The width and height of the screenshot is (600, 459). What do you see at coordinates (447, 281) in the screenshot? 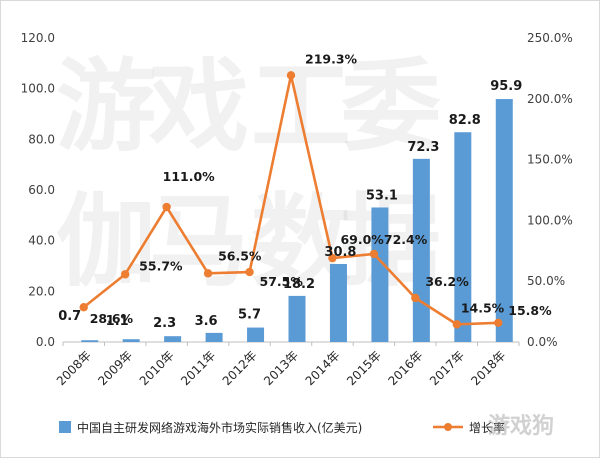
I see `growth-value-label: 36.2%` at bounding box center [447, 281].